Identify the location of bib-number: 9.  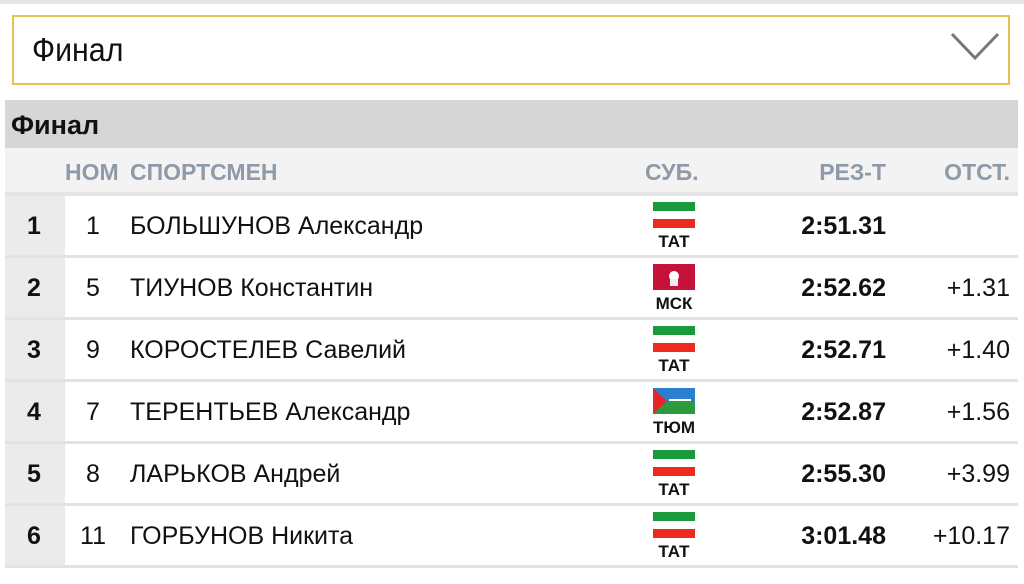
(93, 350).